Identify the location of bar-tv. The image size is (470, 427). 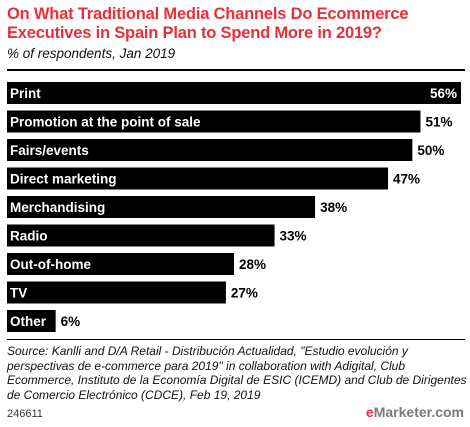
(116, 292).